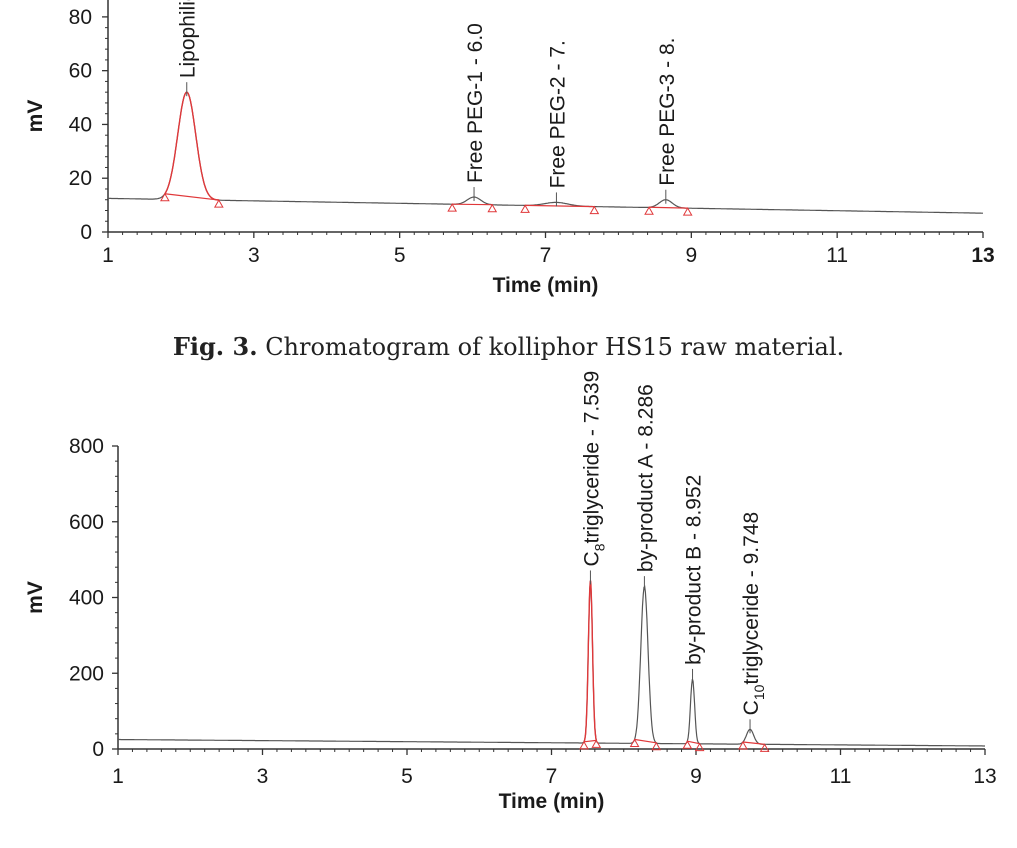 This screenshot has width=1017, height=848. I want to click on peak-label: Free PEG-1 - 6.0, so click(475, 103).